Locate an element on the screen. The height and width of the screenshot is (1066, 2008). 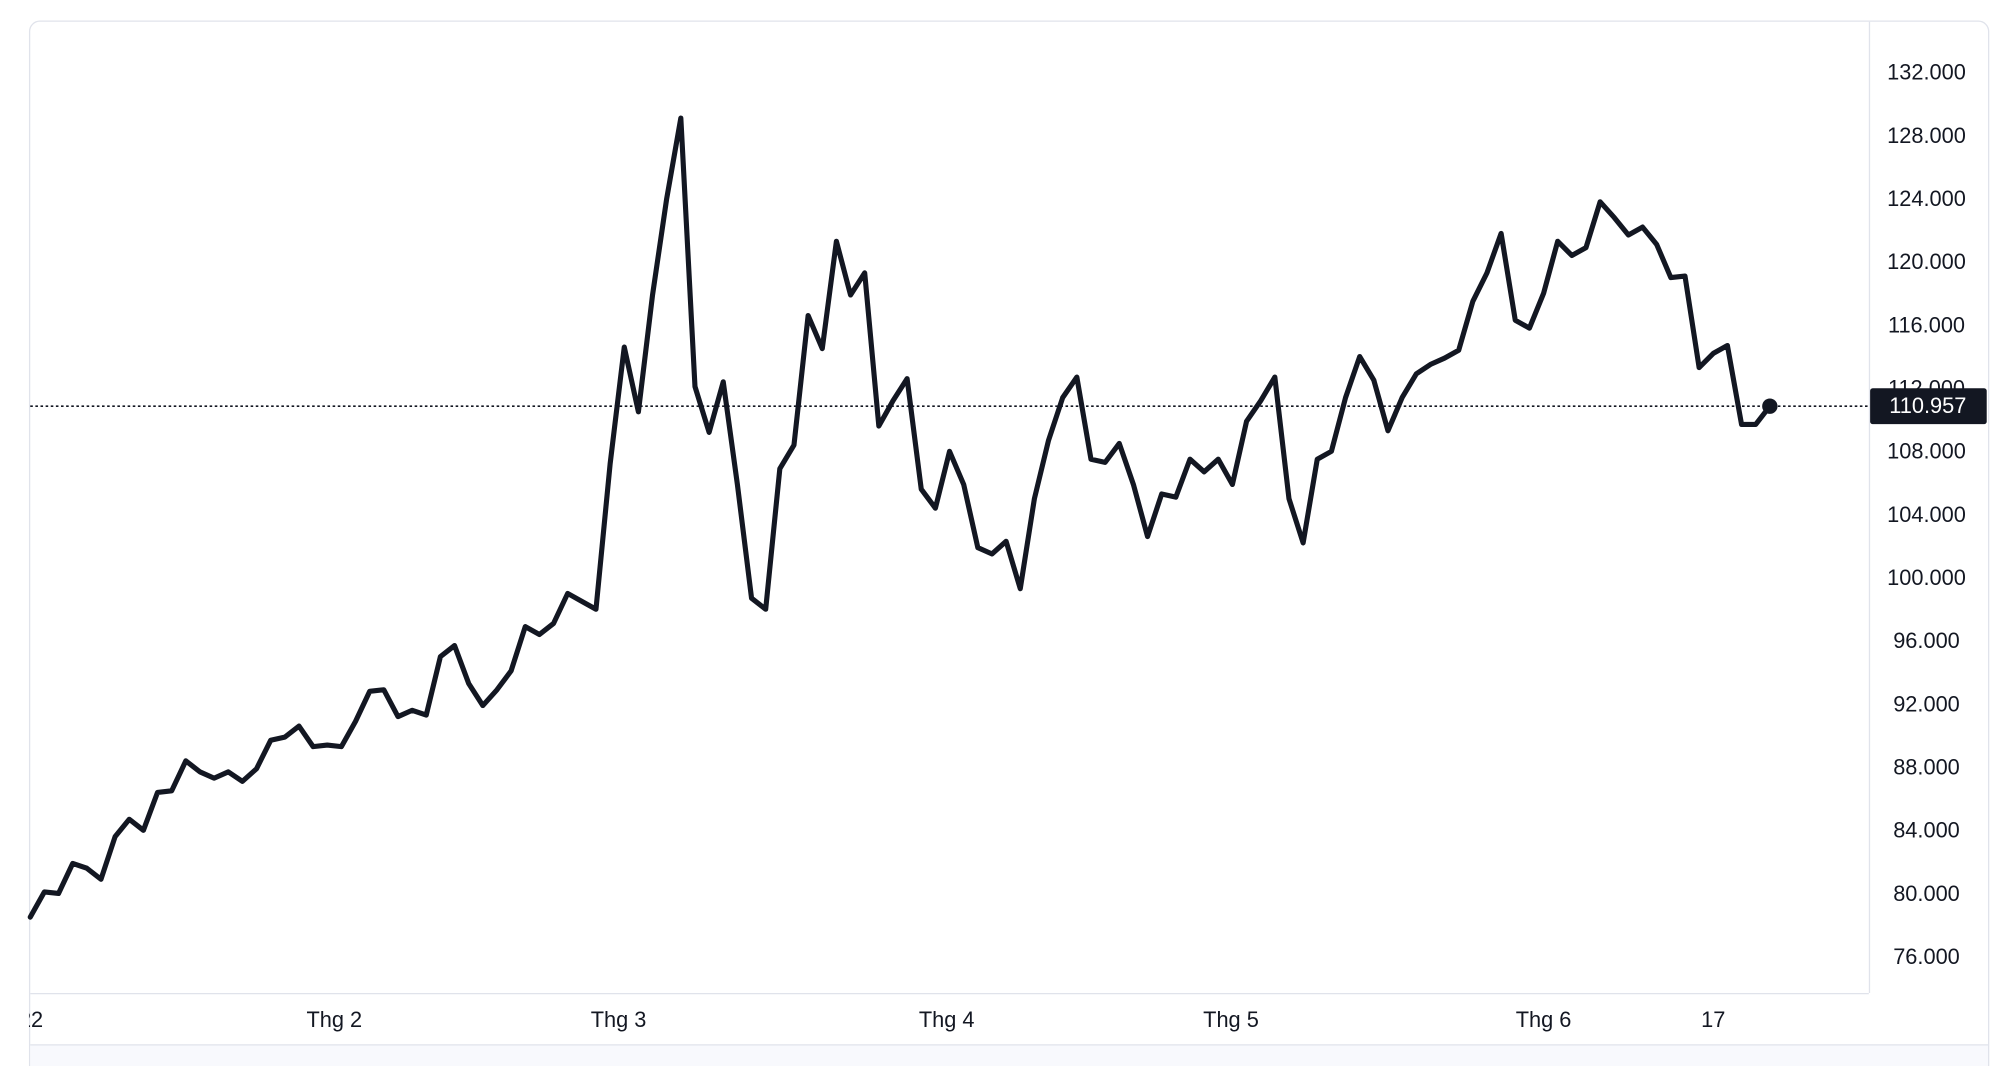
x-tick-label: Thg 5 is located at coordinates (1231, 1019).